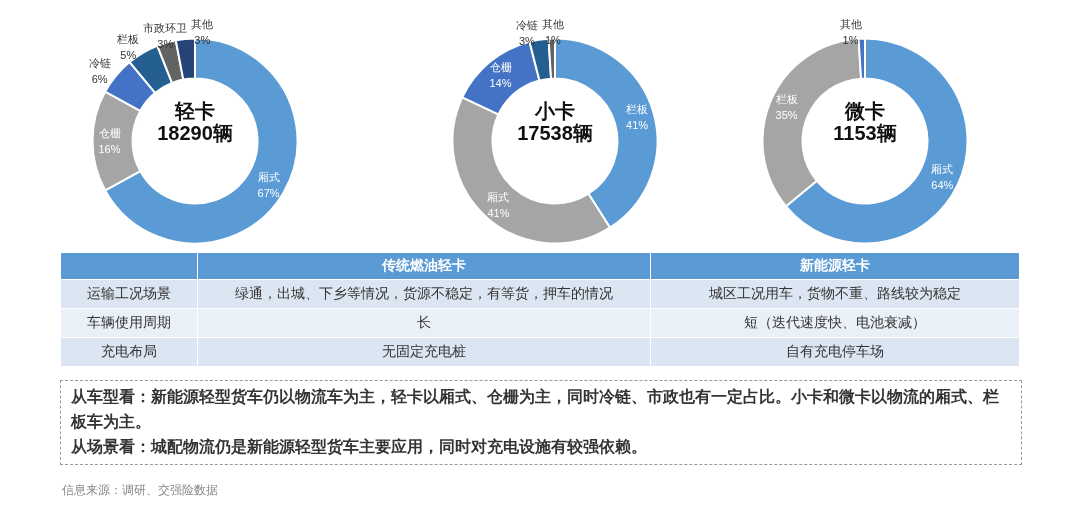 Image resolution: width=1080 pixels, height=510 pixels. I want to click on data-label: 6%, so click(99, 79).